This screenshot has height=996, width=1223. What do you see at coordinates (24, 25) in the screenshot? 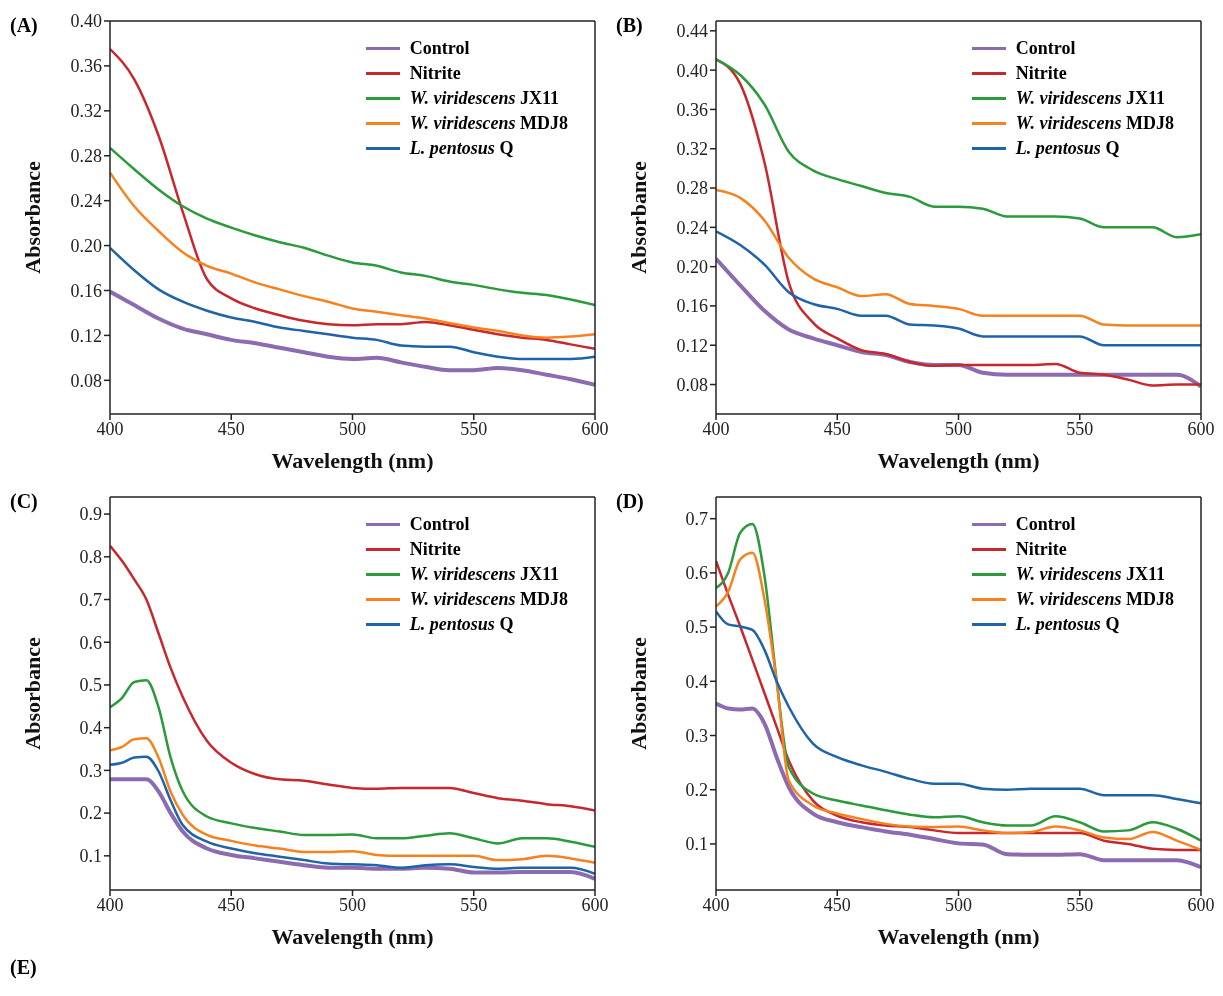
I see `chart-title: (A)` at bounding box center [24, 25].